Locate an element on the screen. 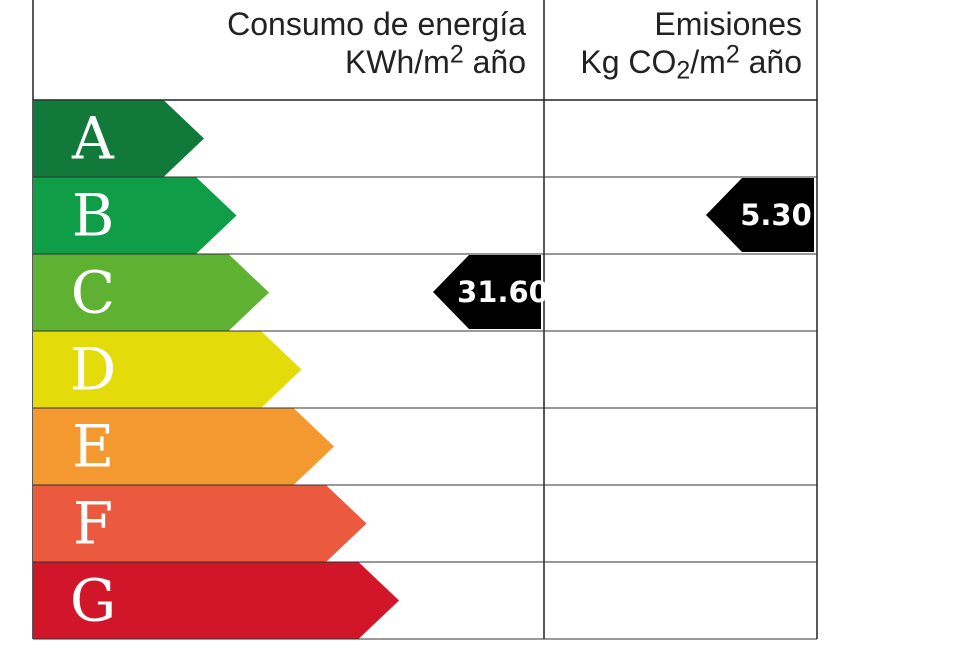 This screenshot has height=671, width=960. rating-letter-c: C is located at coordinates (93, 293).